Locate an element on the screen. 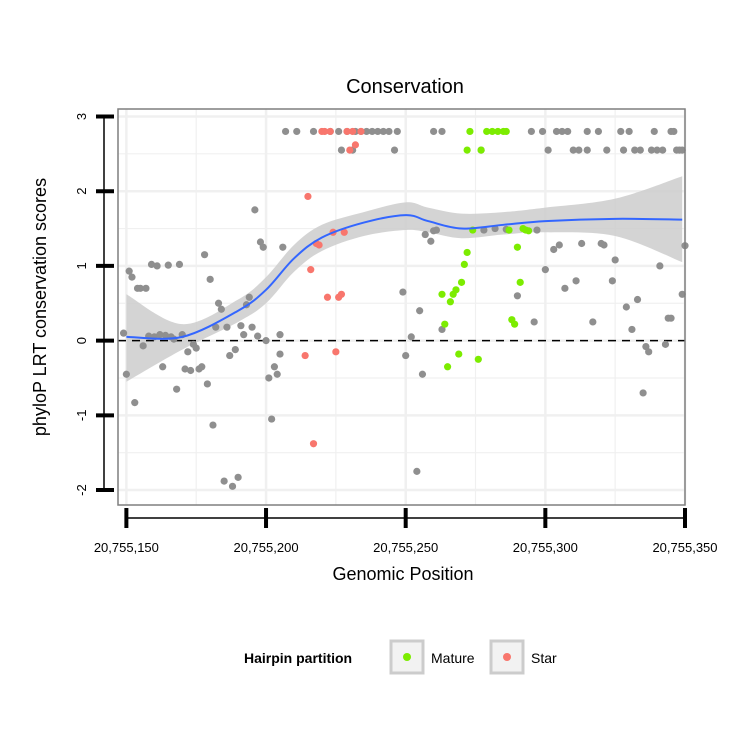 The height and width of the screenshot is (750, 750). legend-label-star: Star is located at coordinates (544, 658).